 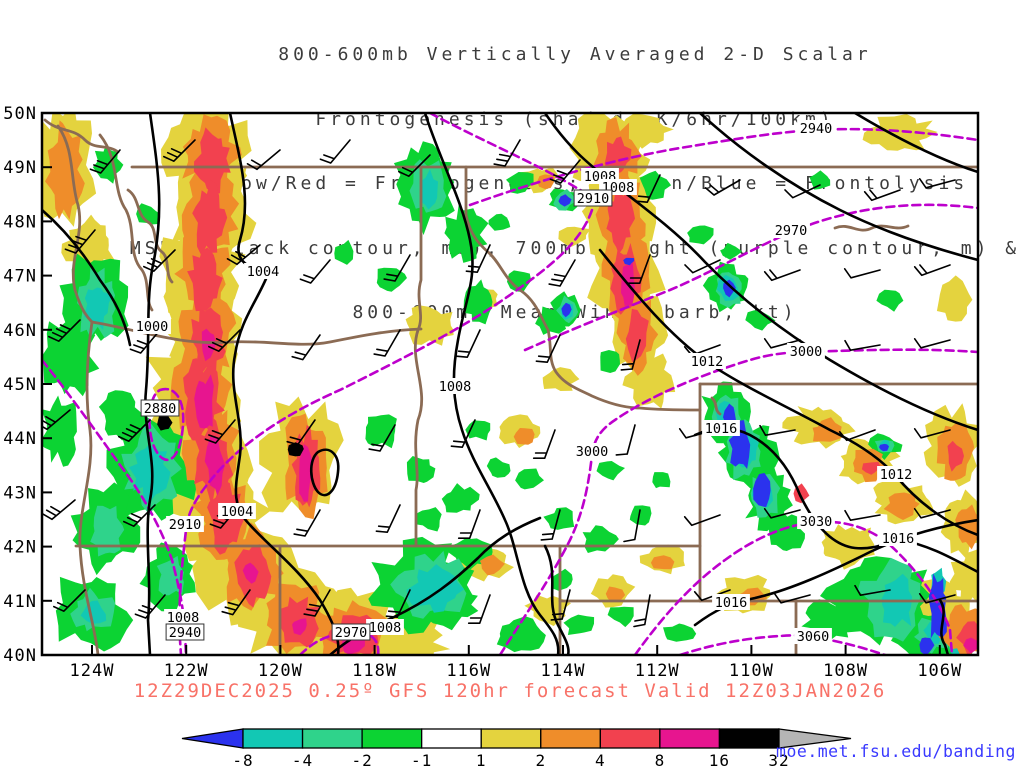 I want to click on colorbar-tick-label: 16, so click(x=719, y=759).